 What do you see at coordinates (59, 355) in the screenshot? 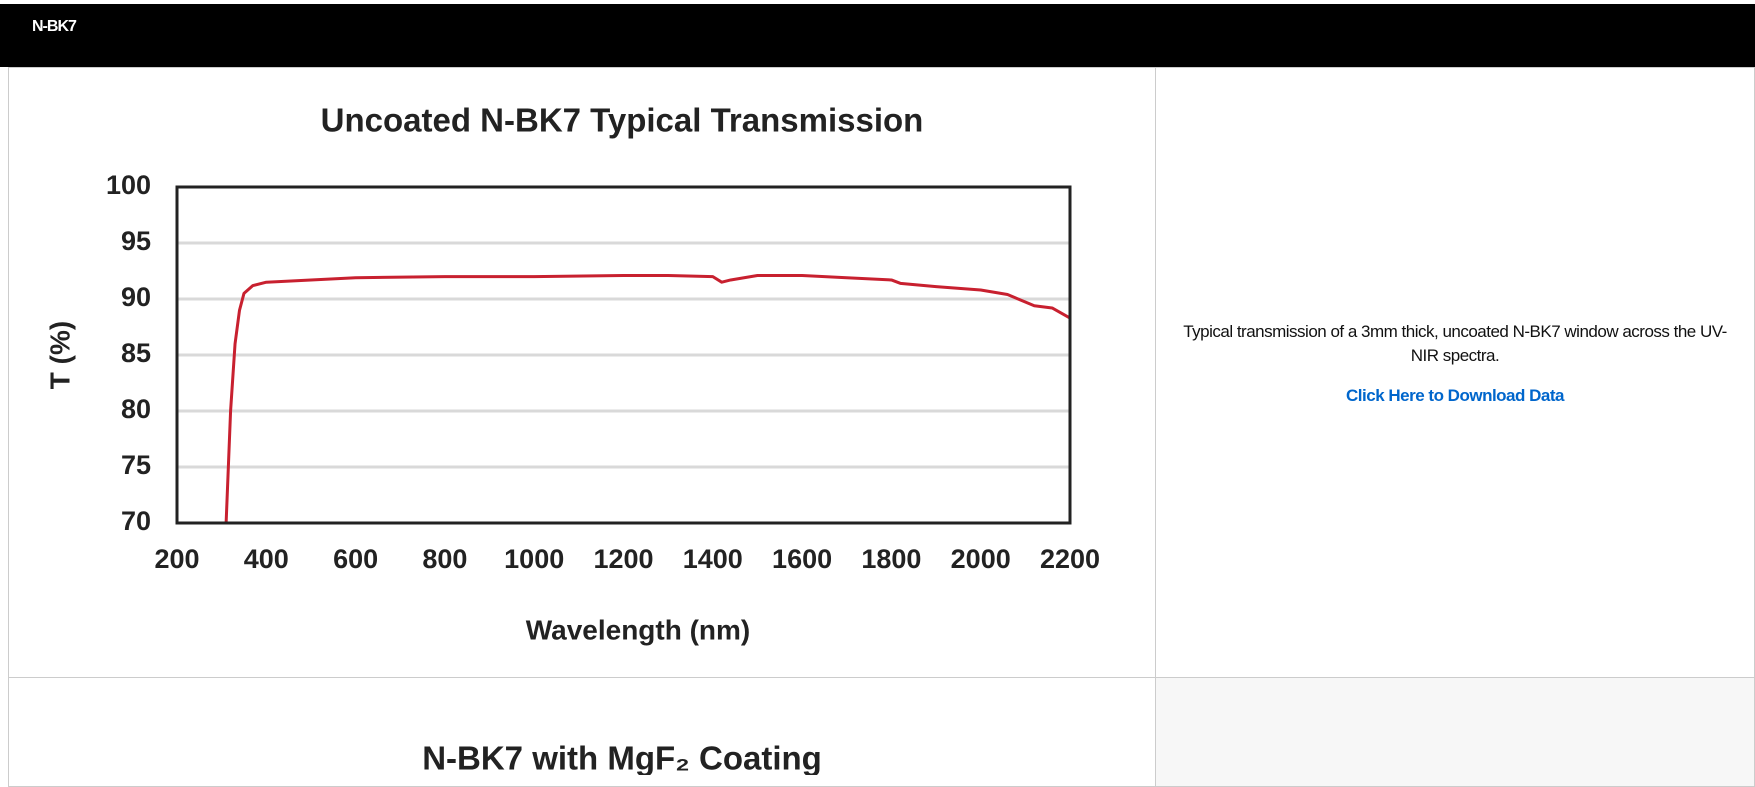
I see `y-axis-label: T (%)` at bounding box center [59, 355].